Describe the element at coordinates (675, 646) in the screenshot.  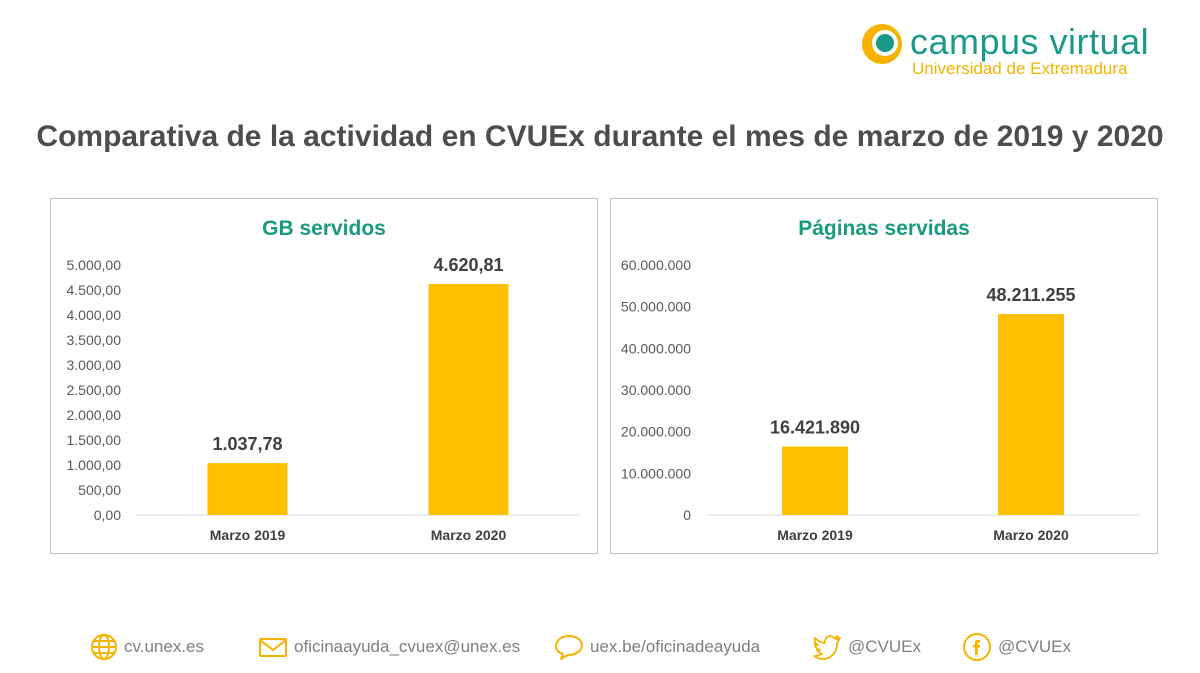
I see `footer-help-text: uex.be/oficinadeayuda` at that location.